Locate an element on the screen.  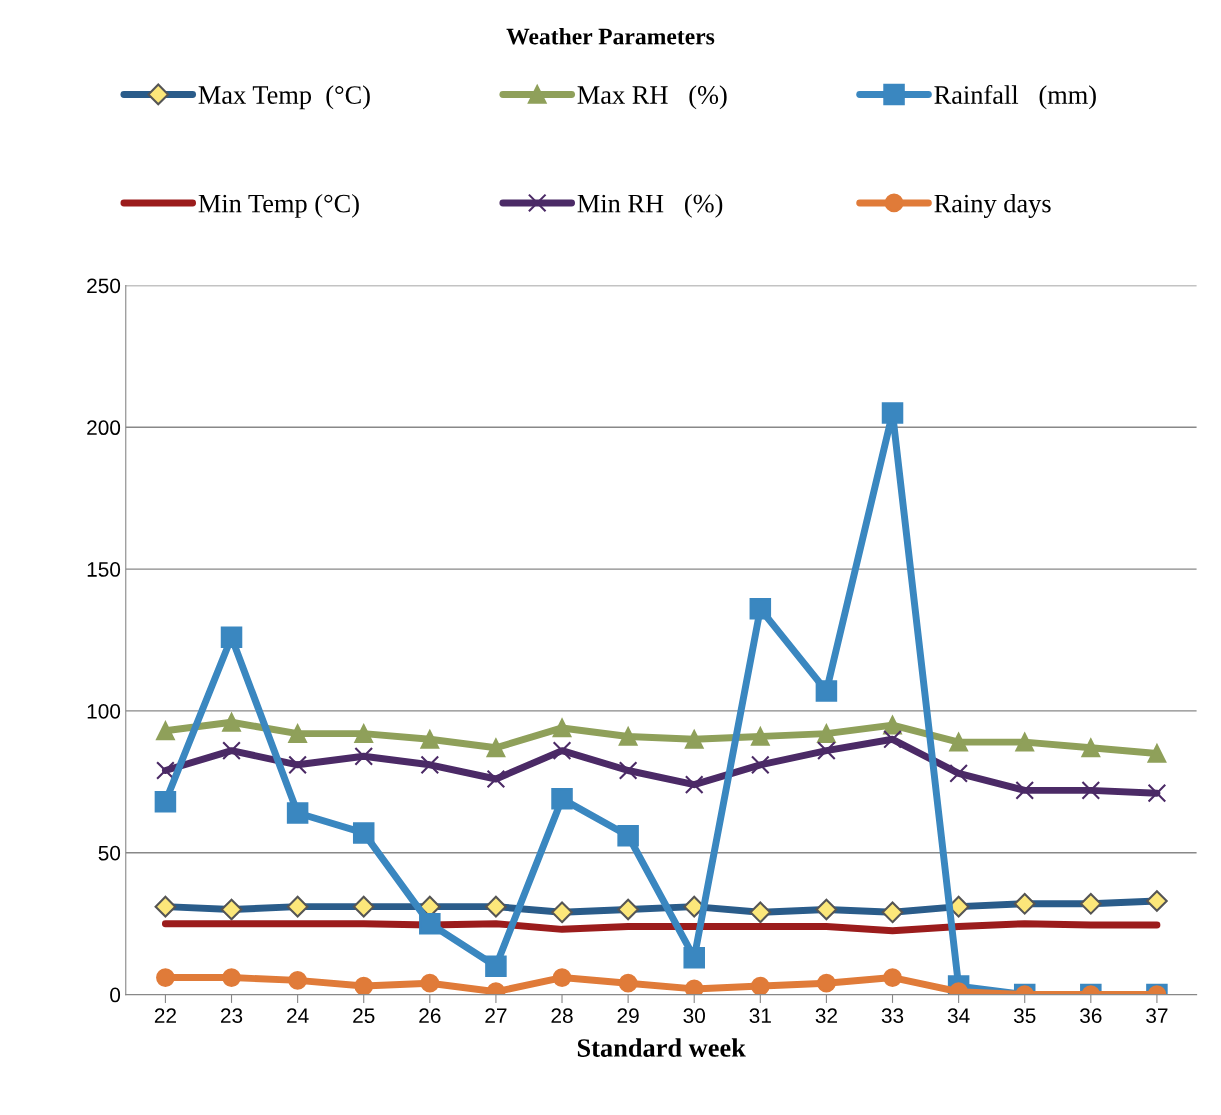
x-tick-label: 37 is located at coordinates (1157, 1016).